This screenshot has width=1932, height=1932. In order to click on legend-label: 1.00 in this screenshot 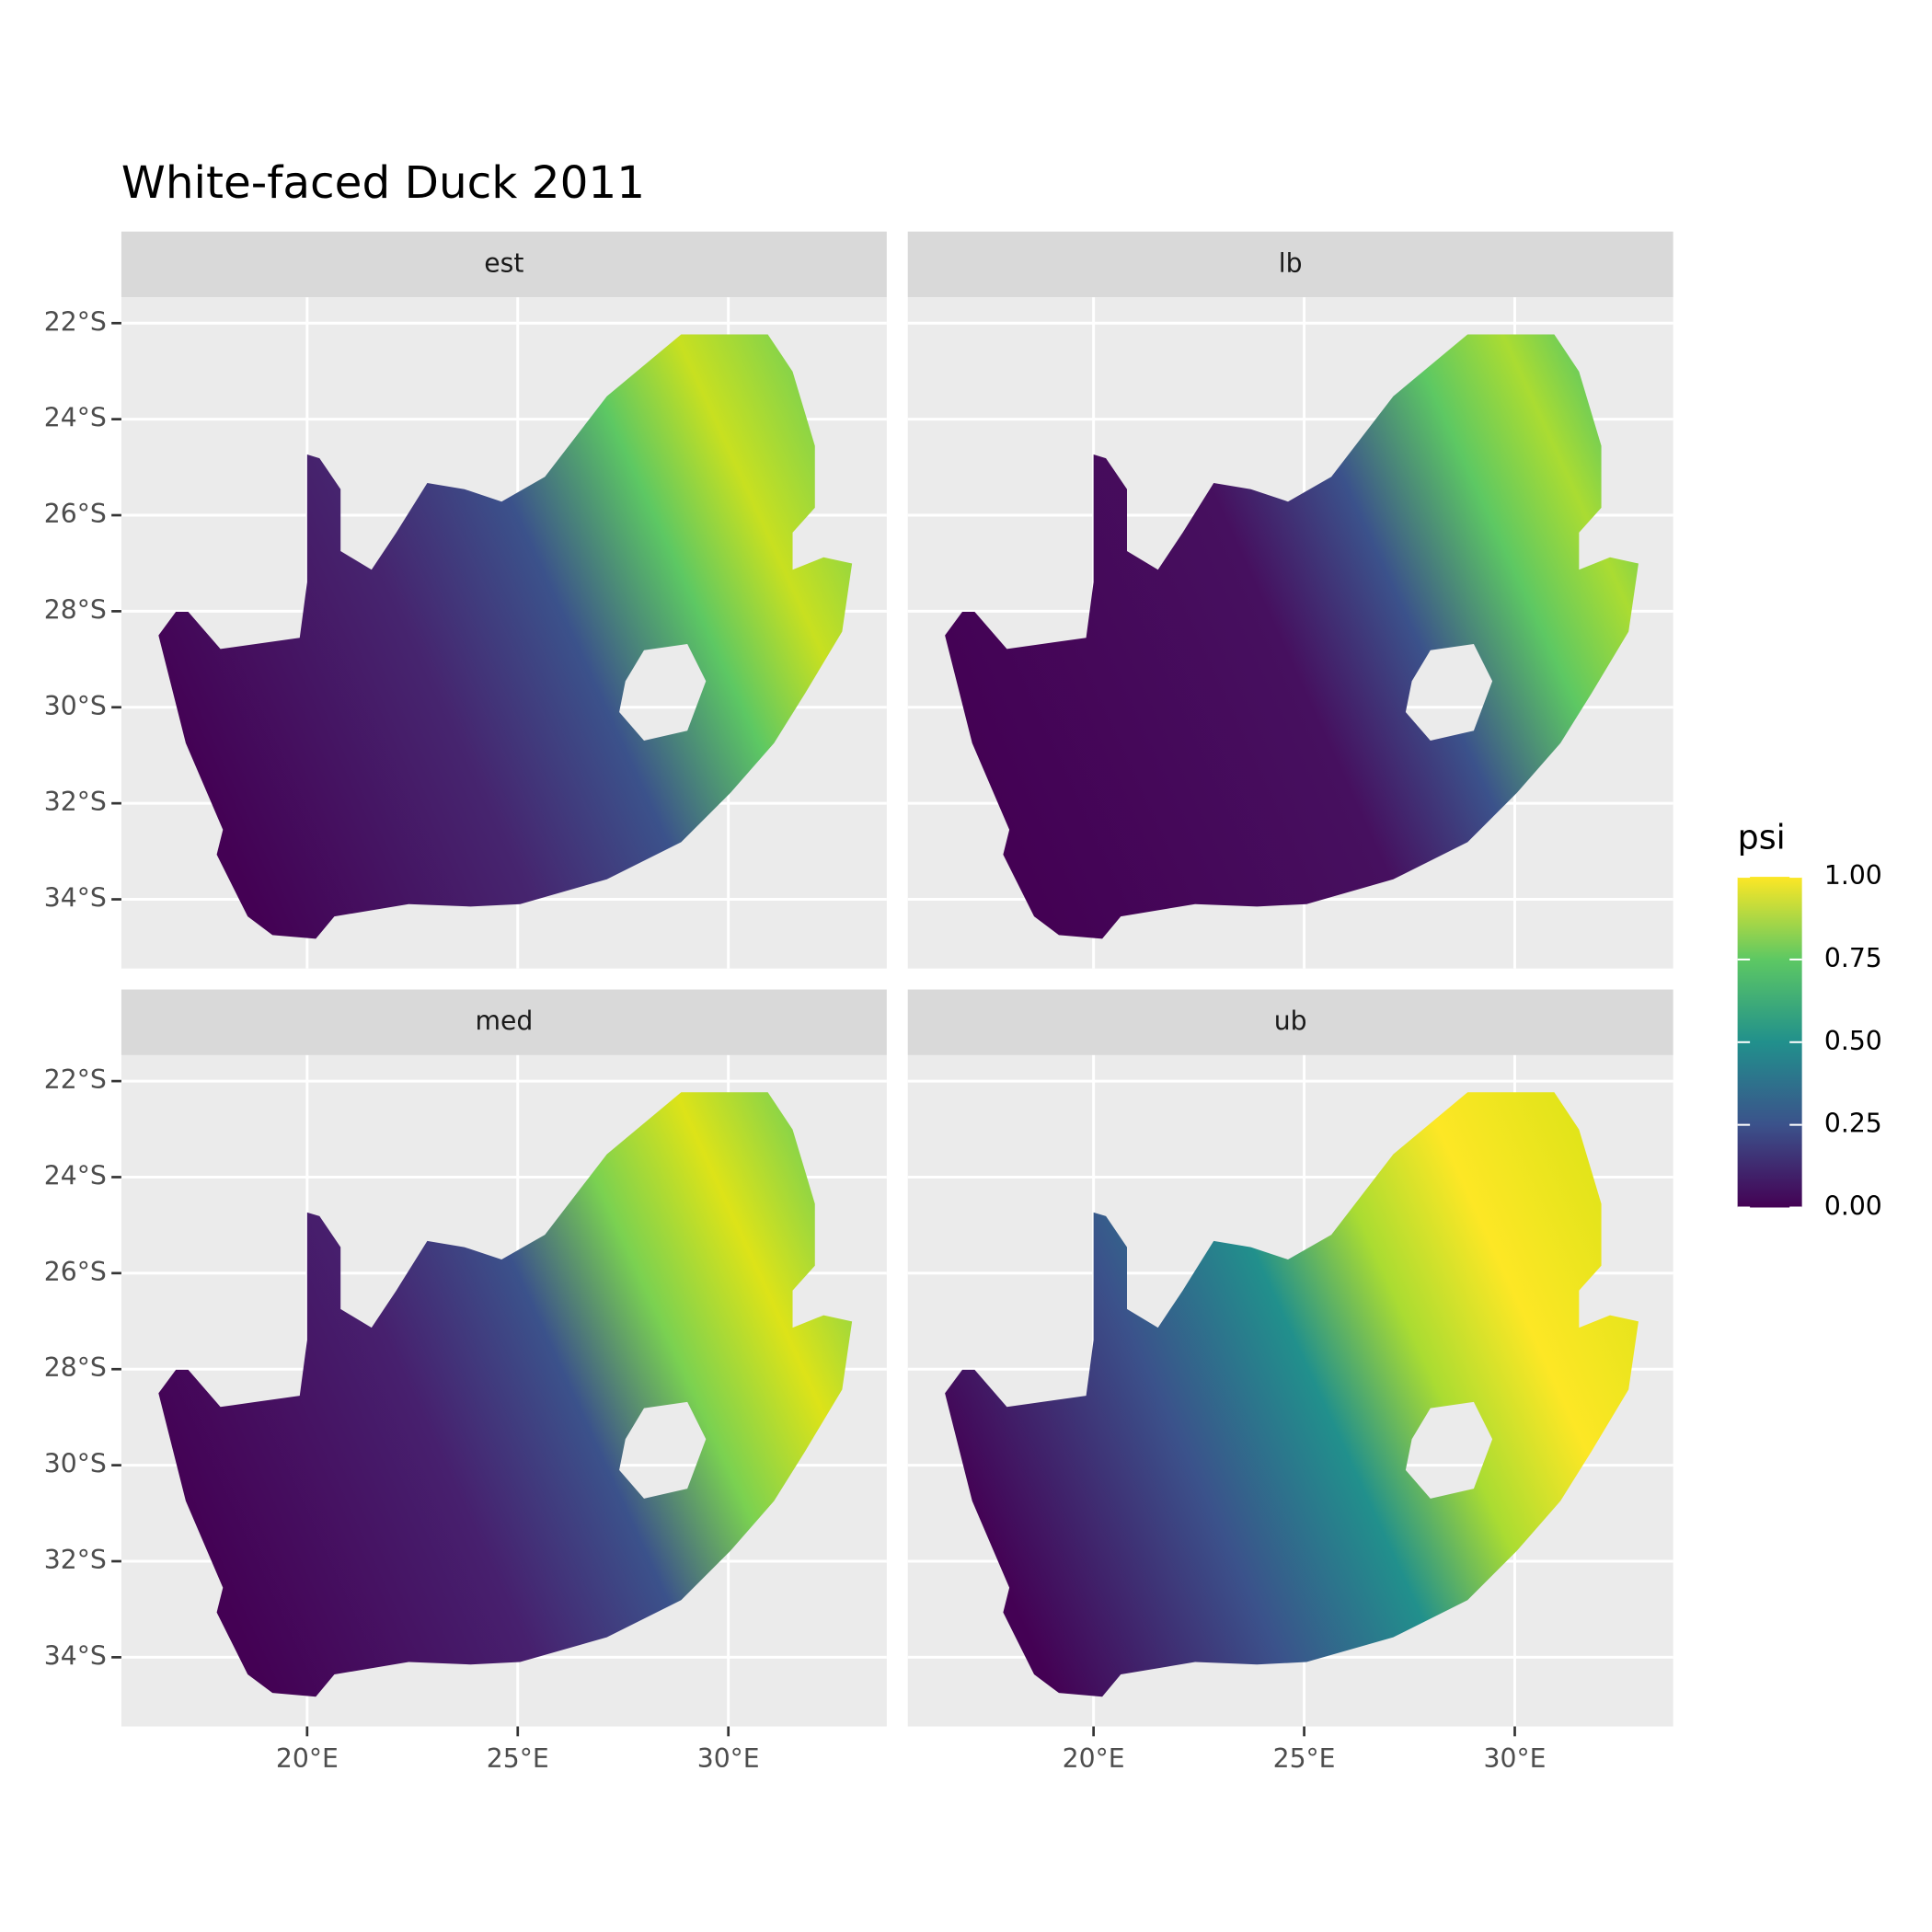, I will do `click(1853, 875)`.